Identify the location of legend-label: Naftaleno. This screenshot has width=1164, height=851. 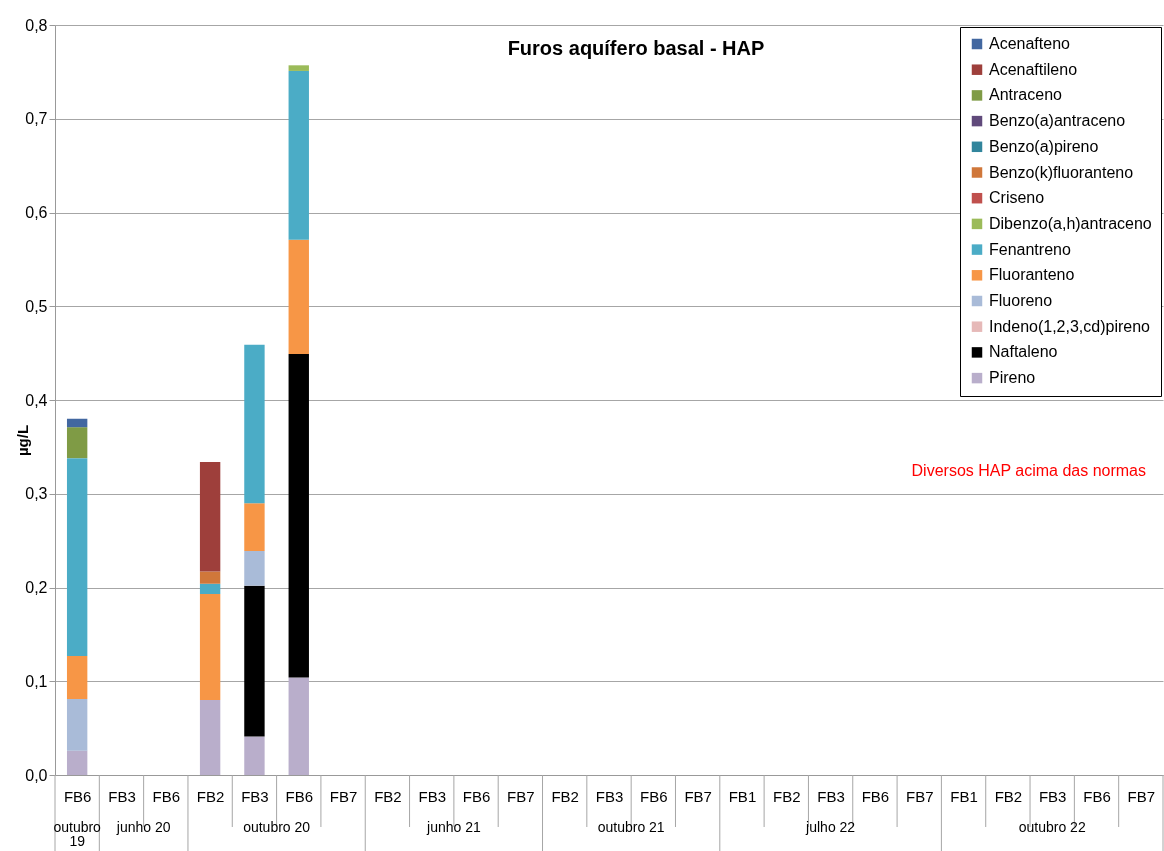
(1023, 352).